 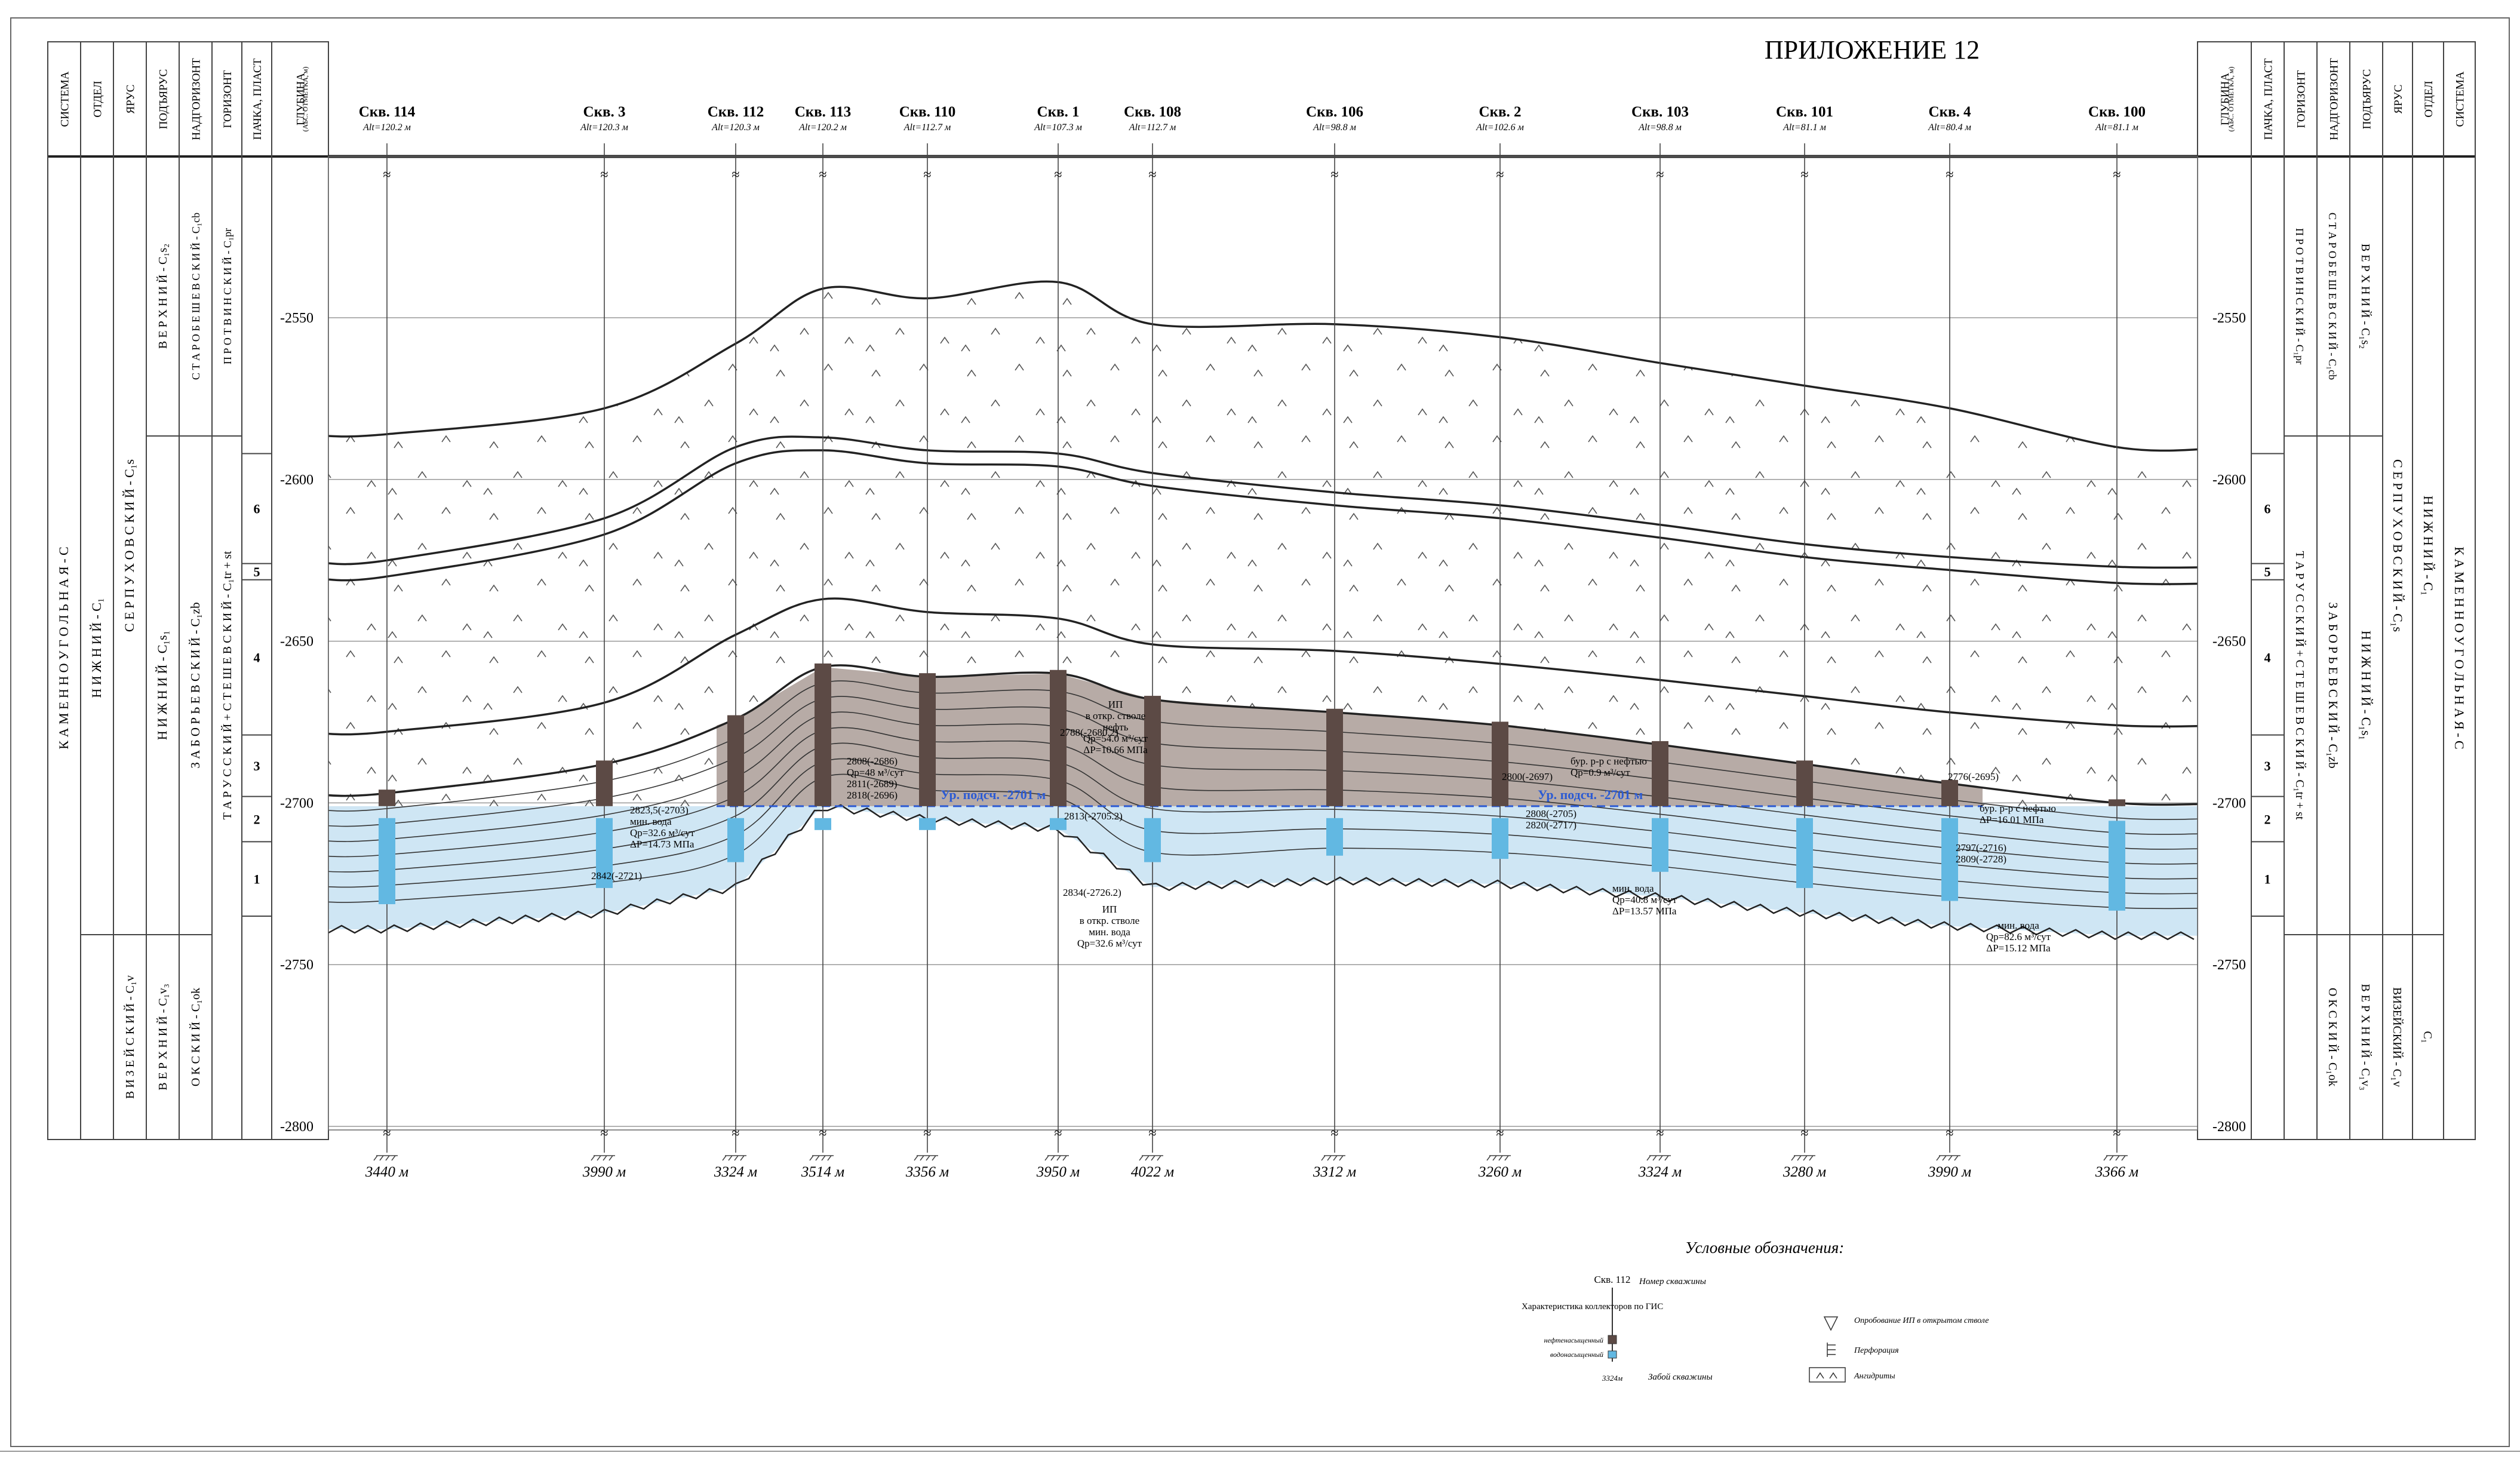 I want to click on well-altitude: Alt=120.3 м, so click(x=735, y=127).